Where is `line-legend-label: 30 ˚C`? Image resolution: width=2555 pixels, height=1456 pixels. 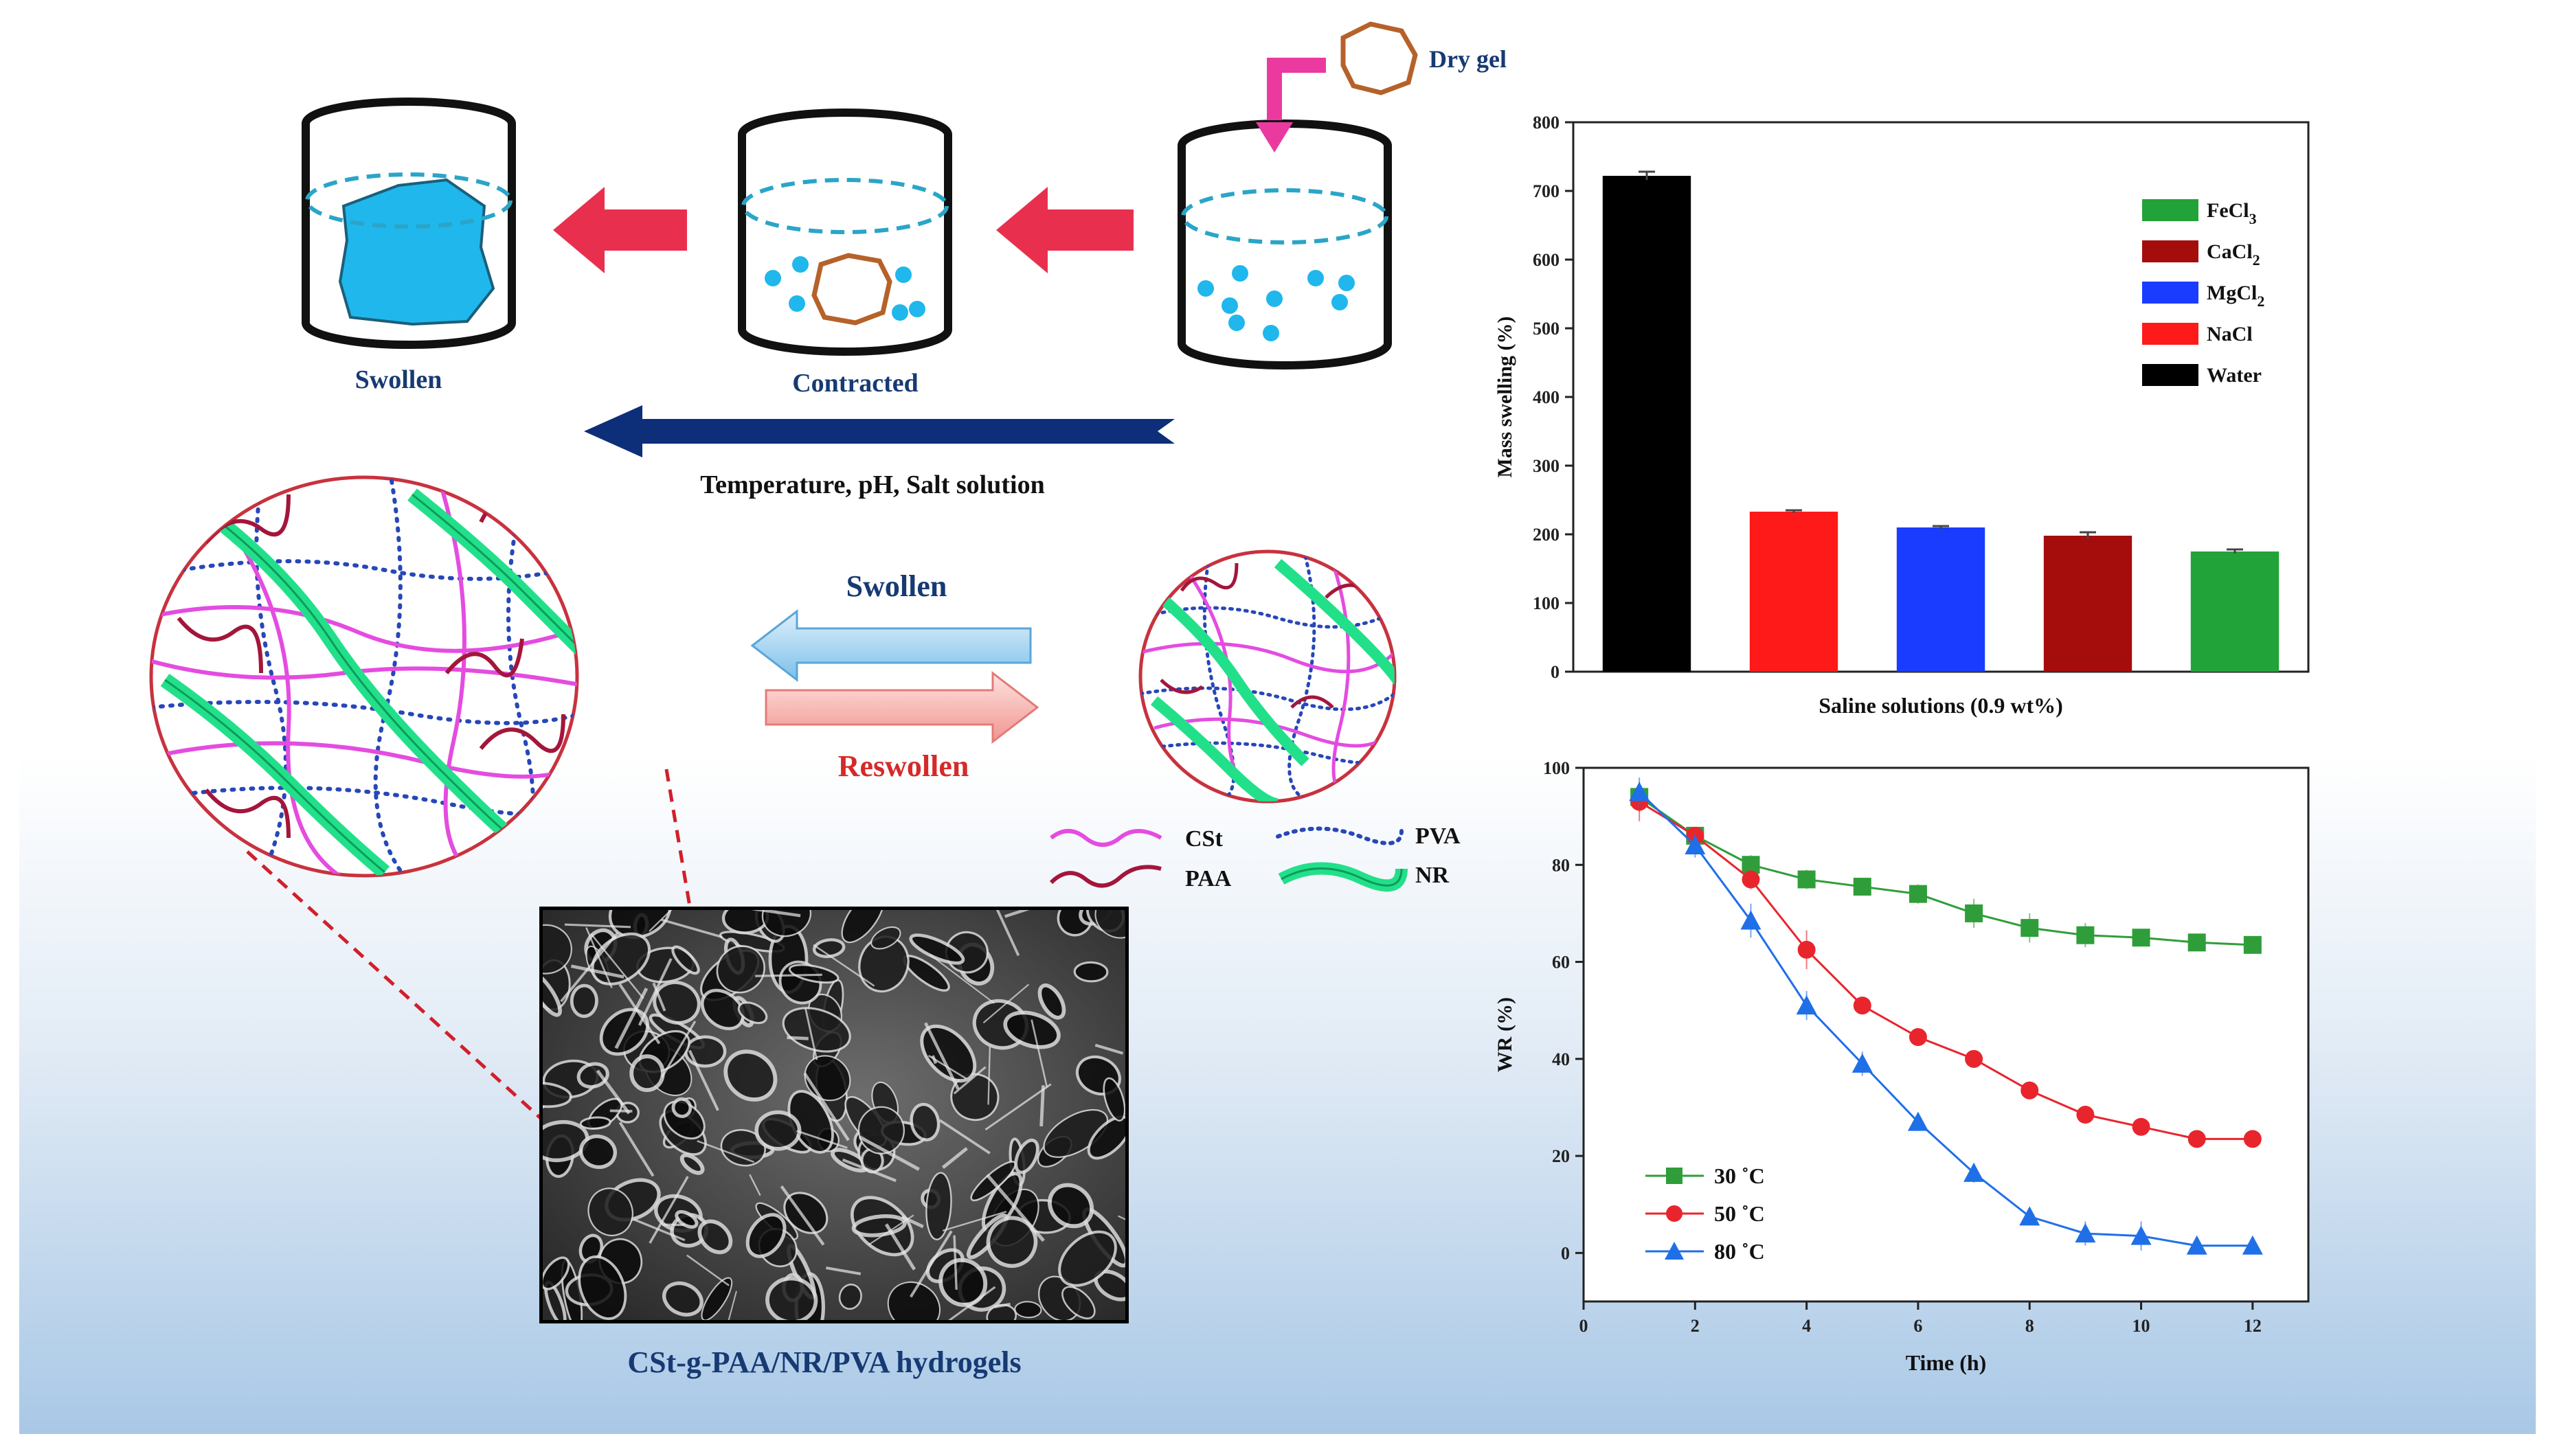
line-legend-label: 30 ˚C is located at coordinates (1739, 1175).